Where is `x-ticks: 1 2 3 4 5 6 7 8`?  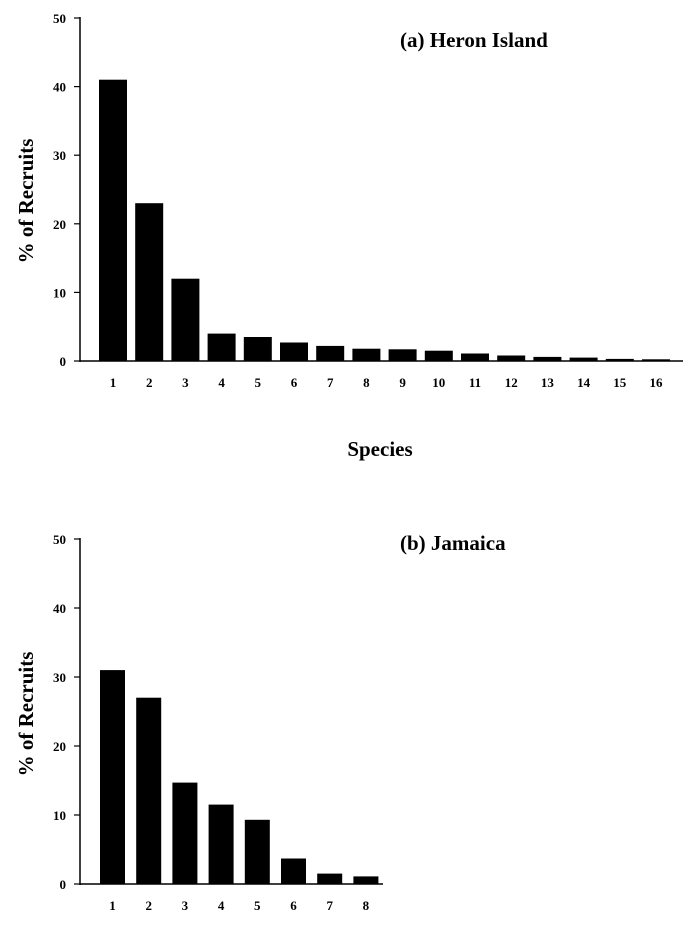
x-ticks: 1 2 3 4 5 6 7 8 is located at coordinates (239, 905).